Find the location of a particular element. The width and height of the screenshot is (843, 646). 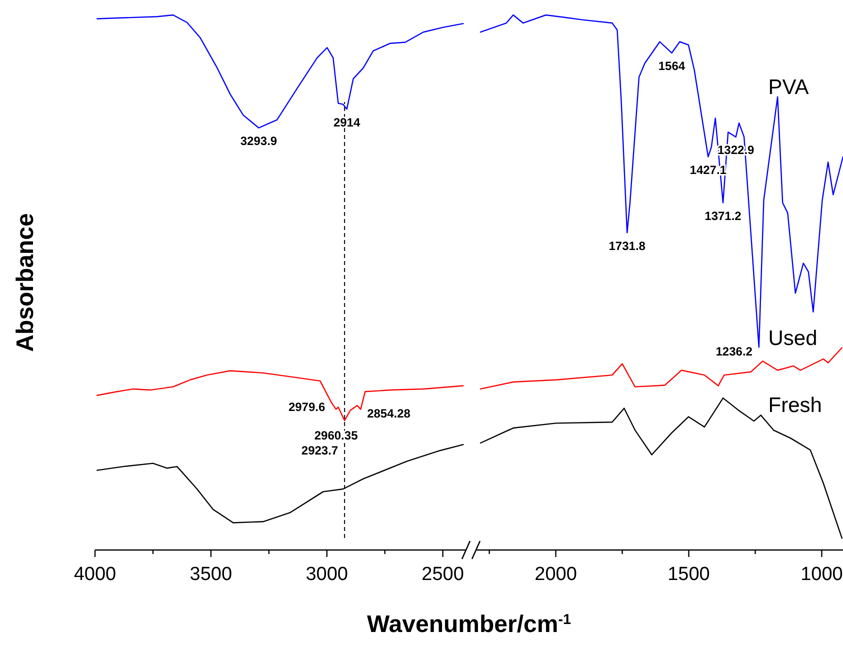

x-tick-label: 2000 is located at coordinates (555, 574).